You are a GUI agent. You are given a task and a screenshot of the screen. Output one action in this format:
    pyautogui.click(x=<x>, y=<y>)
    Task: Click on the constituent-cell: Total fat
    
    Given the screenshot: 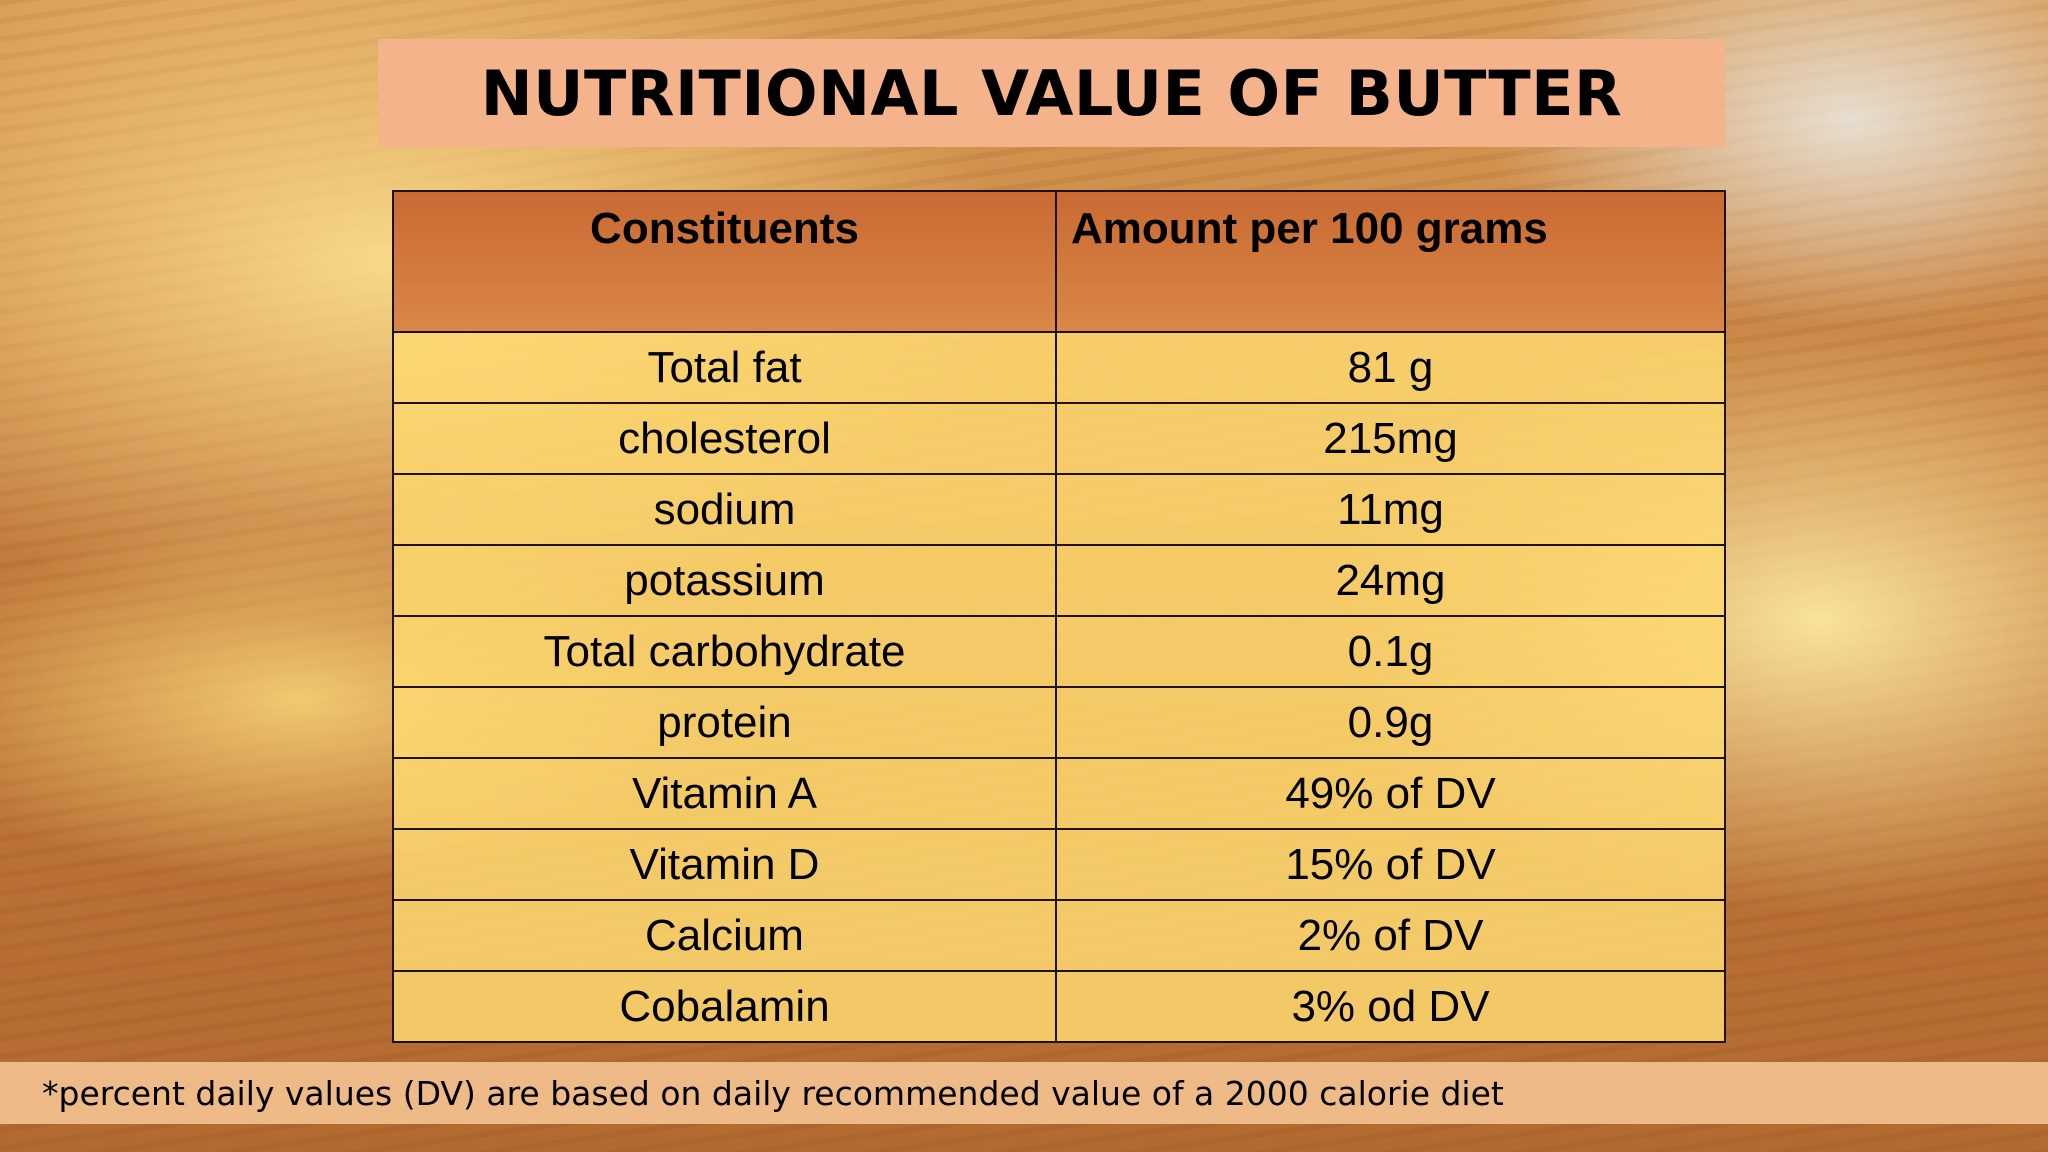 What is the action you would take?
    pyautogui.click(x=724, y=367)
    